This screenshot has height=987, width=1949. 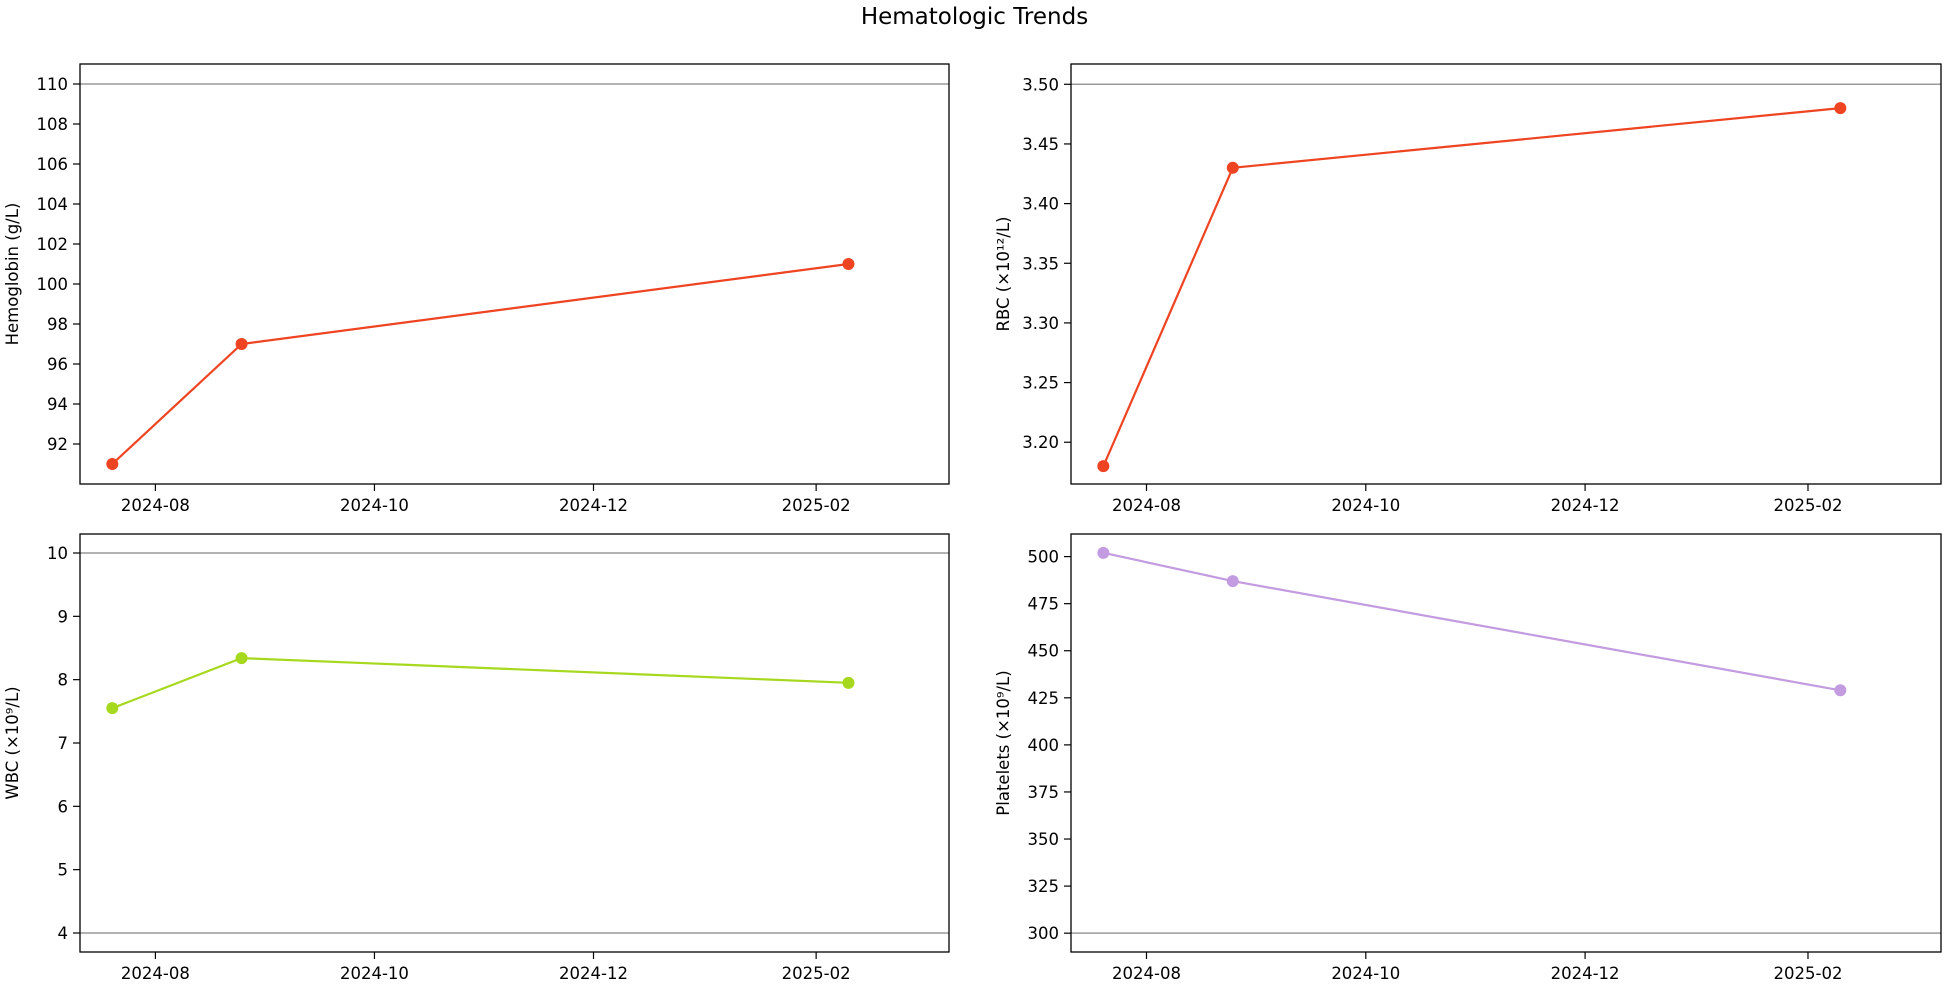 What do you see at coordinates (57, 404) in the screenshot?
I see `y-tick-label: 94` at bounding box center [57, 404].